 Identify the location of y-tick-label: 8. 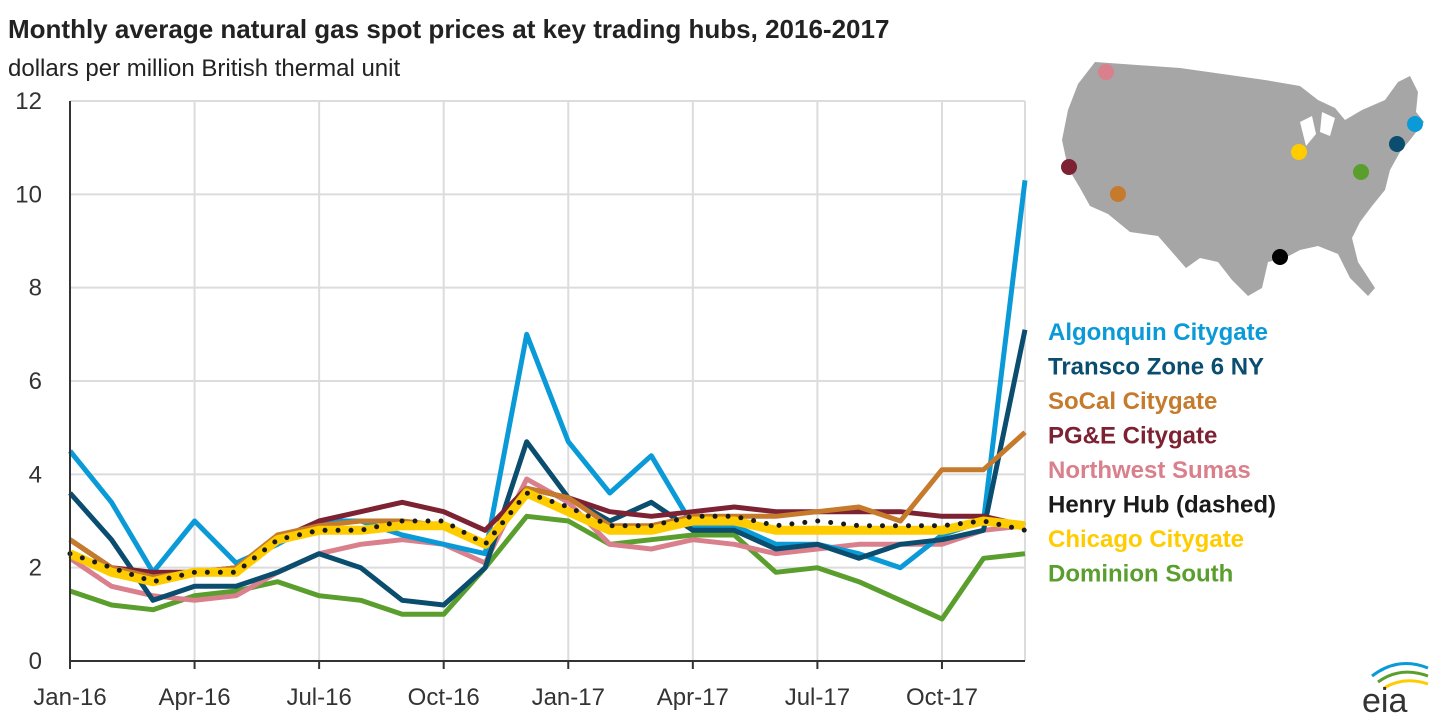
(35, 288).